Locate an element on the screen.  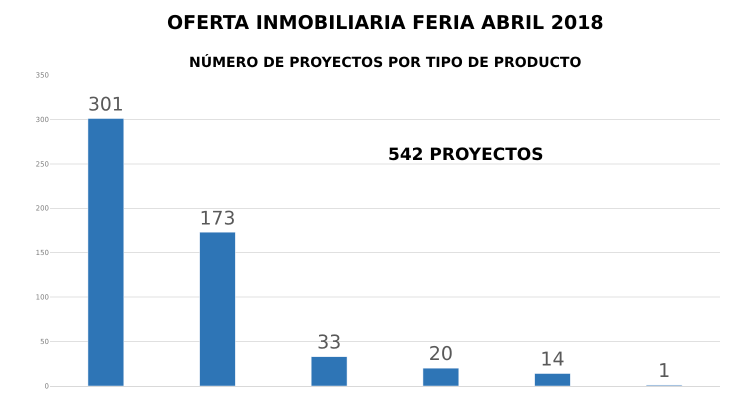
data-label: 1 is located at coordinates (664, 371).